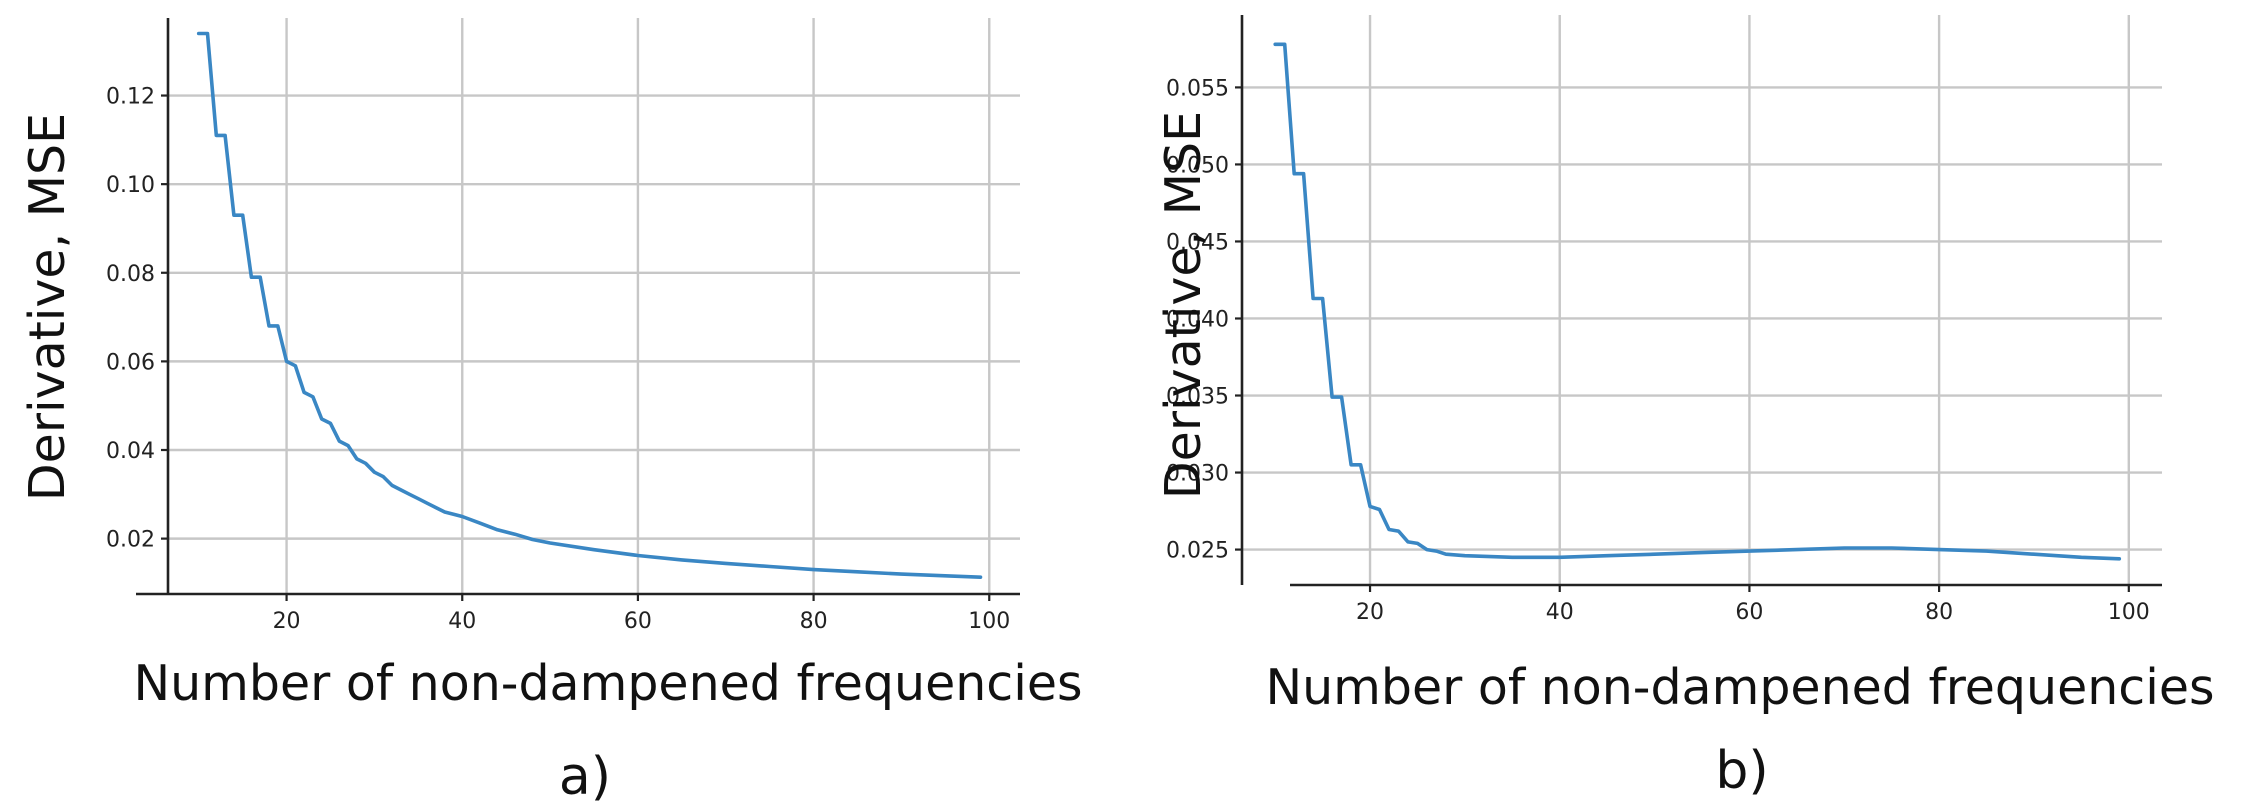 This screenshot has height=807, width=2256. I want to click on y-tick-label: 0.08, so click(130, 274).